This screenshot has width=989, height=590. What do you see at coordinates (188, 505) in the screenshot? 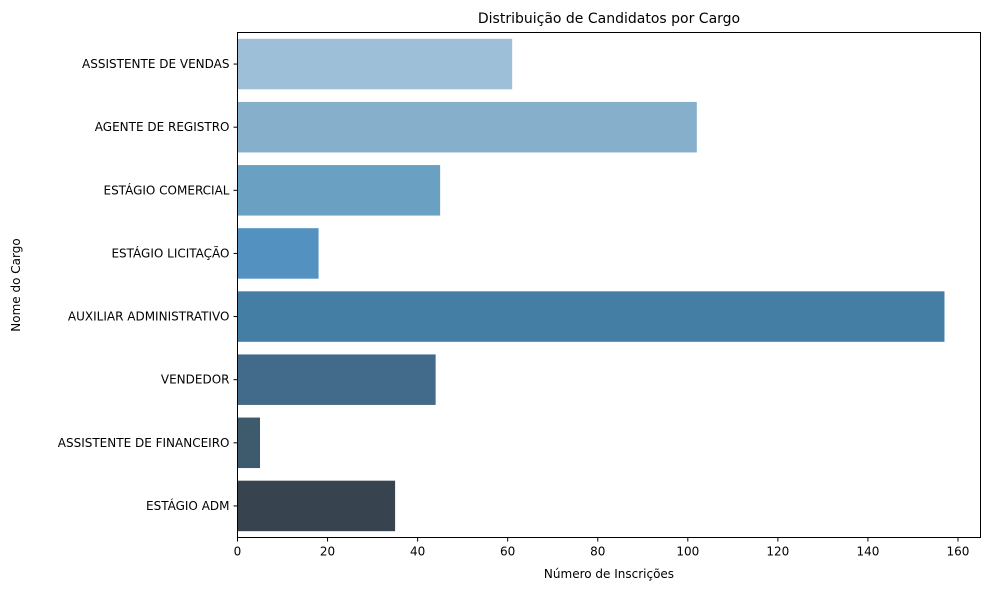
I see `y-tick-label: ESTÁGIO ADM` at bounding box center [188, 505].